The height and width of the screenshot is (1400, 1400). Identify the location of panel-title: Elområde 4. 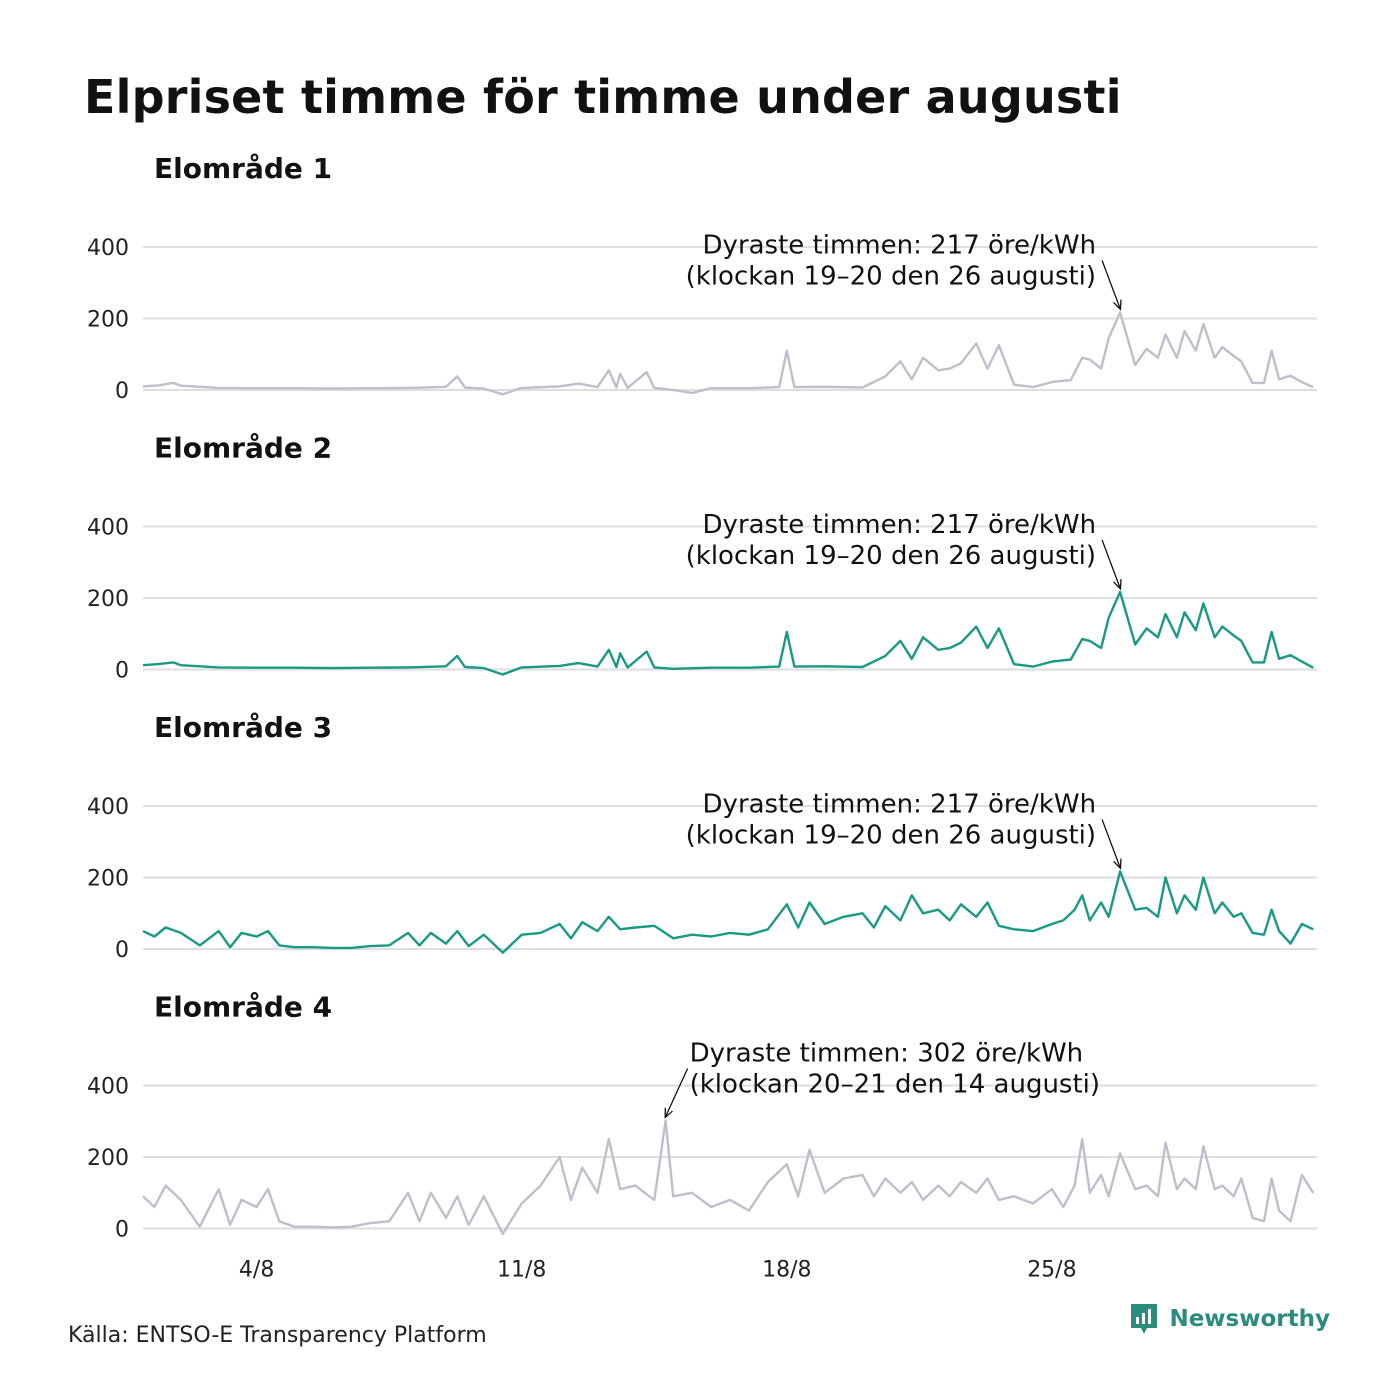
(243, 1007).